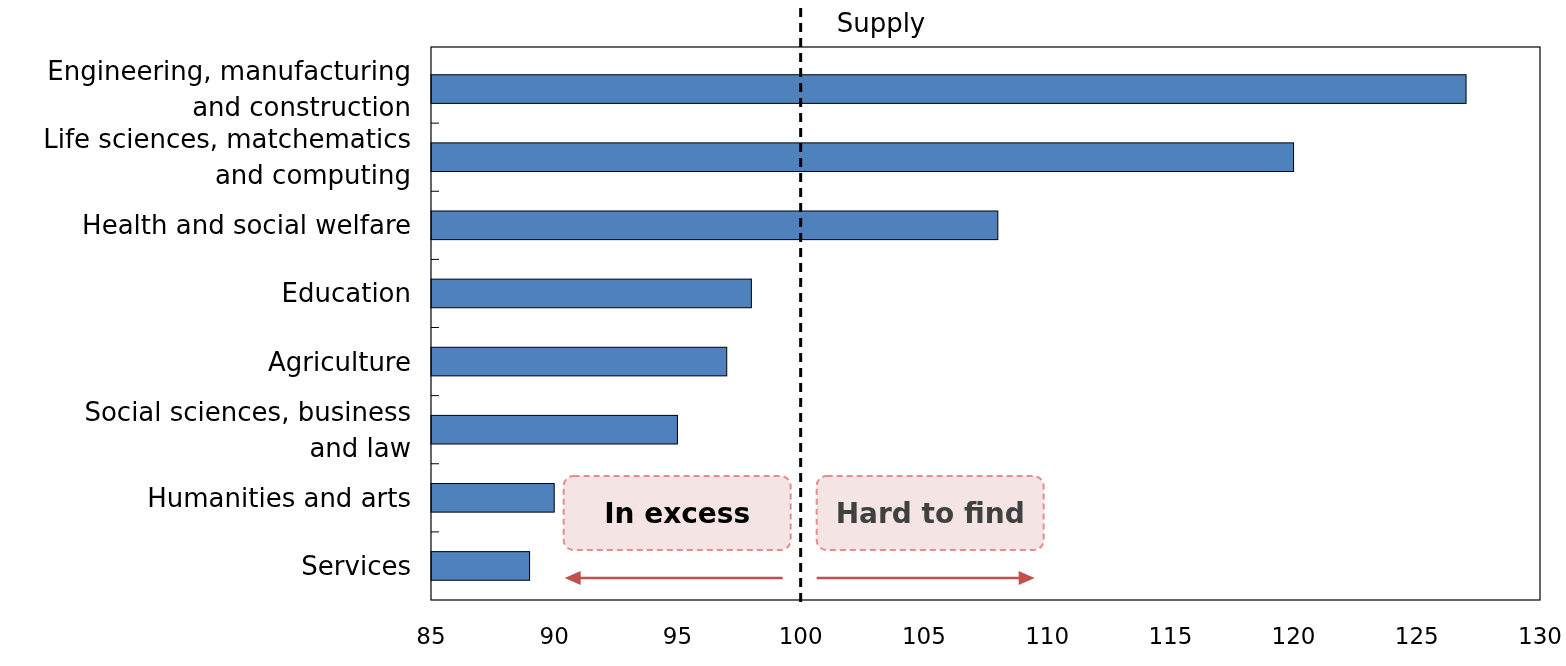  I want to click on x-tick-label: 105, so click(923, 636).